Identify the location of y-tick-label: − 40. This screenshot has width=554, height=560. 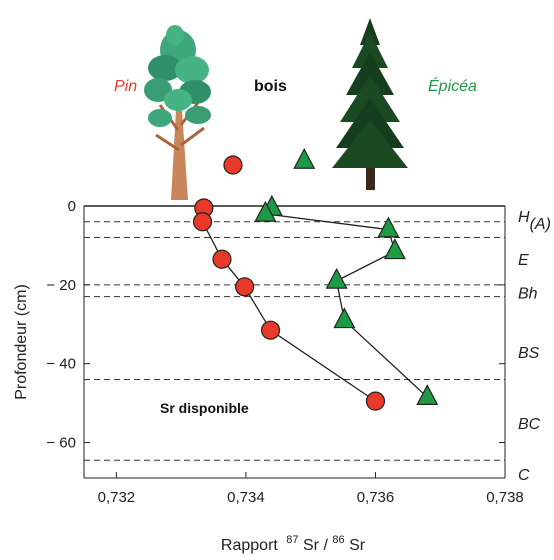
(61, 364).